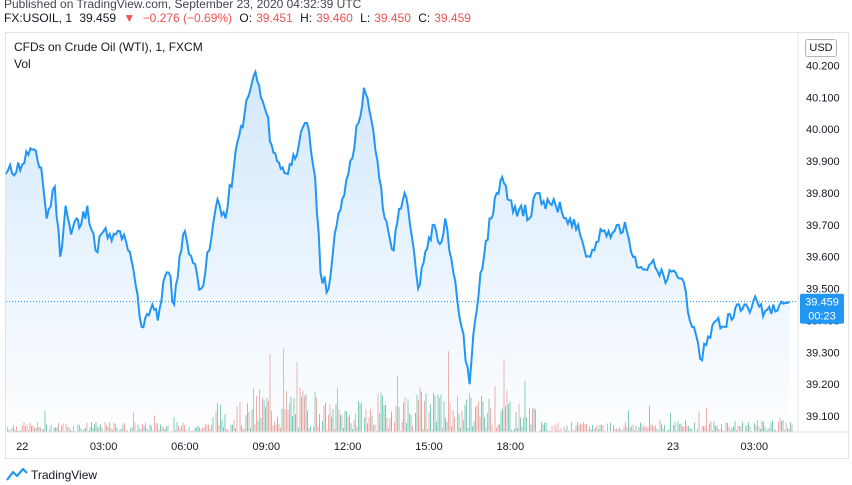 The height and width of the screenshot is (485, 852). Describe the element at coordinates (22, 447) in the screenshot. I see `x-tick-label: 22` at that location.